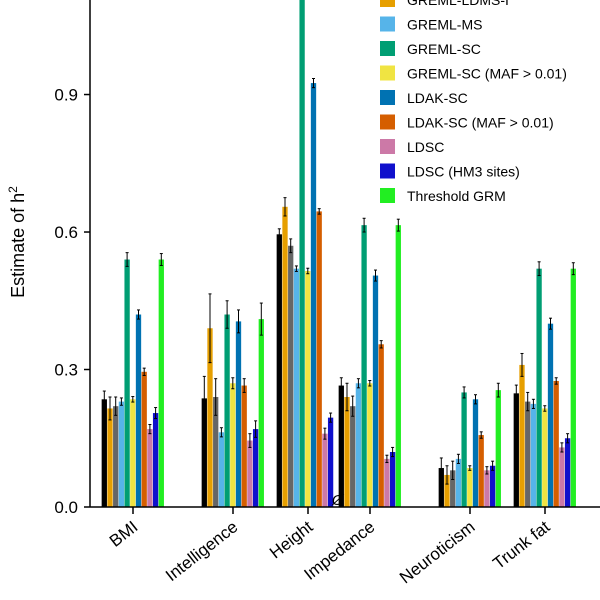 Image resolution: width=600 pixels, height=600 pixels. Describe the element at coordinates (444, 25) in the screenshot. I see `legend-label: GREML-MS` at that location.